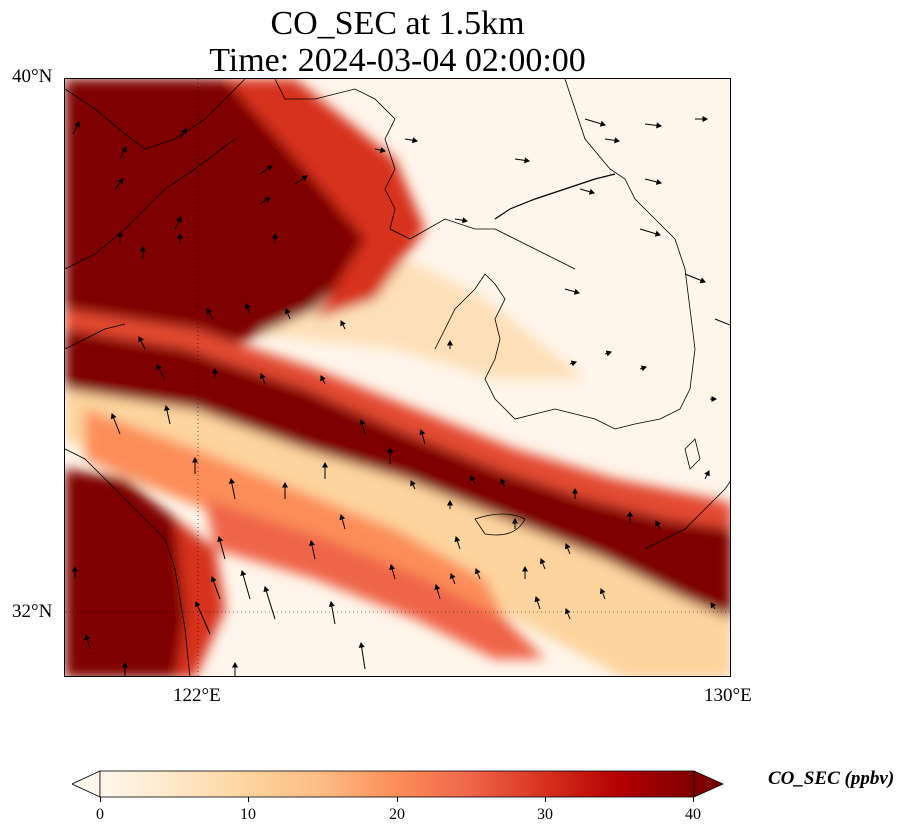 The width and height of the screenshot is (916, 836). I want to click on coast-north-korea-west, so click(425, 174).